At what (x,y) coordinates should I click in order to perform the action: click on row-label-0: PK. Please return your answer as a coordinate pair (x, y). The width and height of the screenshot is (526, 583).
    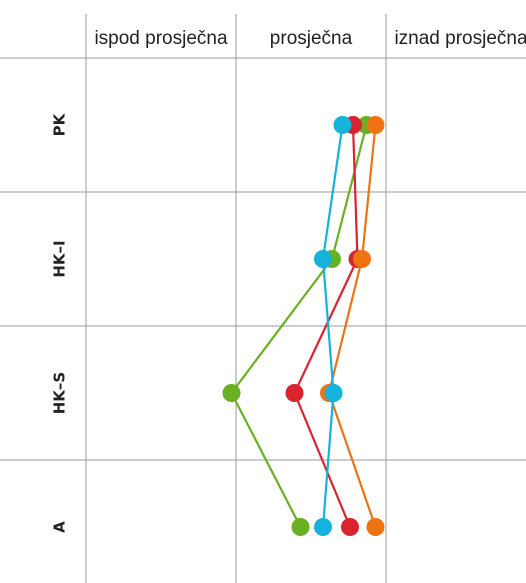
    Looking at the image, I should click on (60, 124).